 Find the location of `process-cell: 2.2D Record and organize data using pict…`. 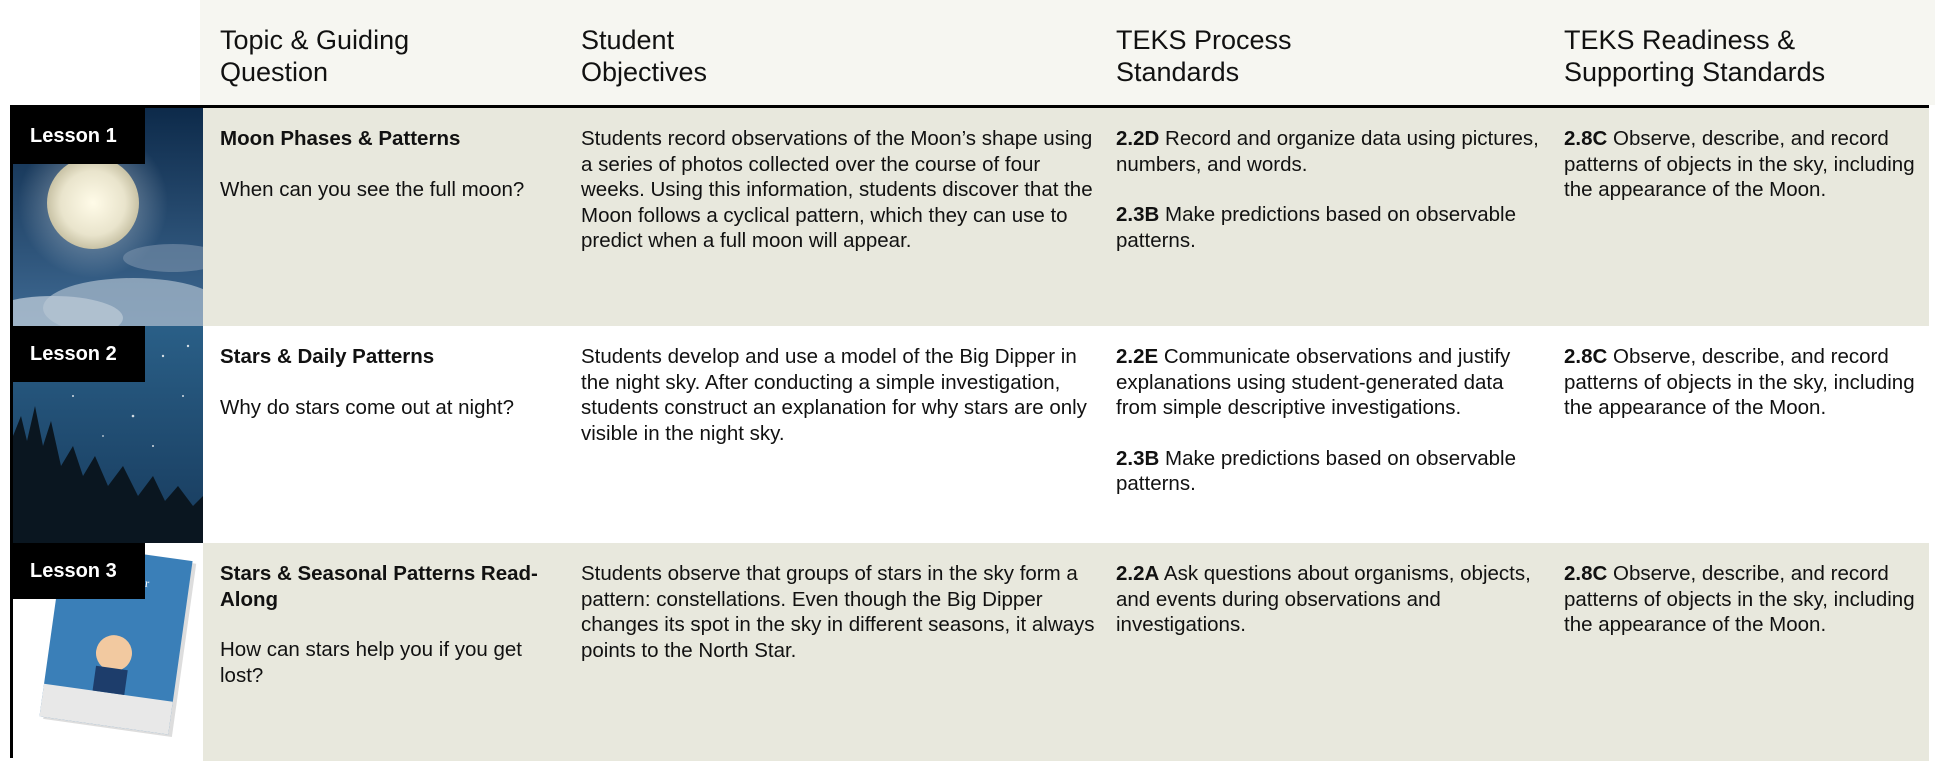

process-cell: 2.2D Record and organize data using pict… is located at coordinates (1328, 202).